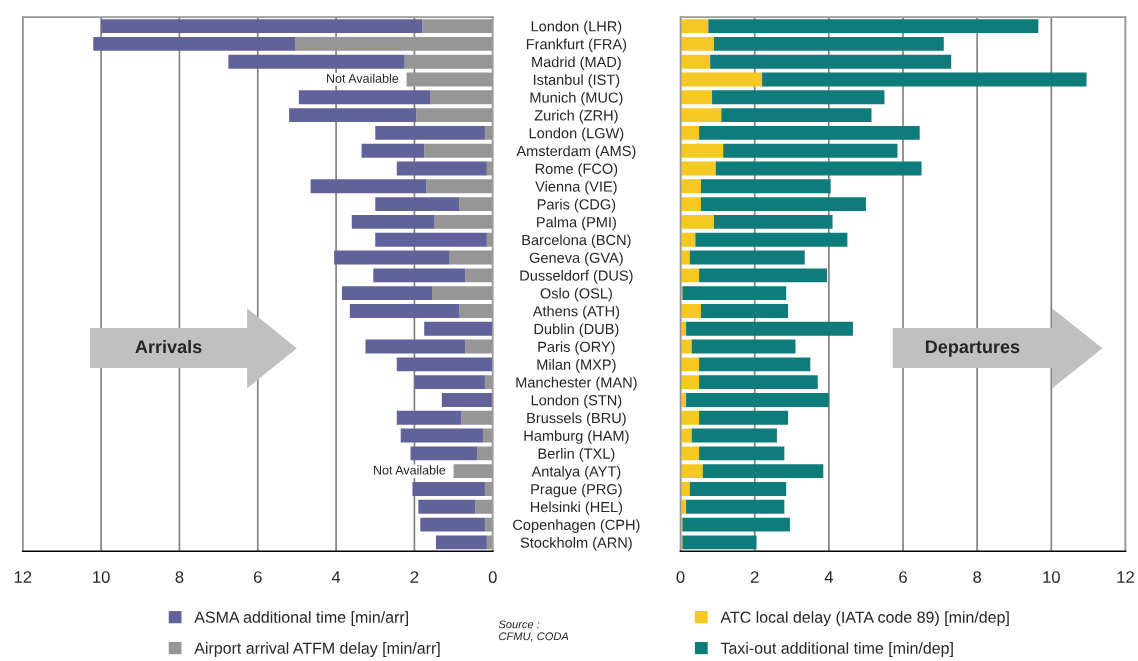  Describe the element at coordinates (576, 508) in the screenshot. I see `y-tick-label: Helsinki (HEL)` at that location.